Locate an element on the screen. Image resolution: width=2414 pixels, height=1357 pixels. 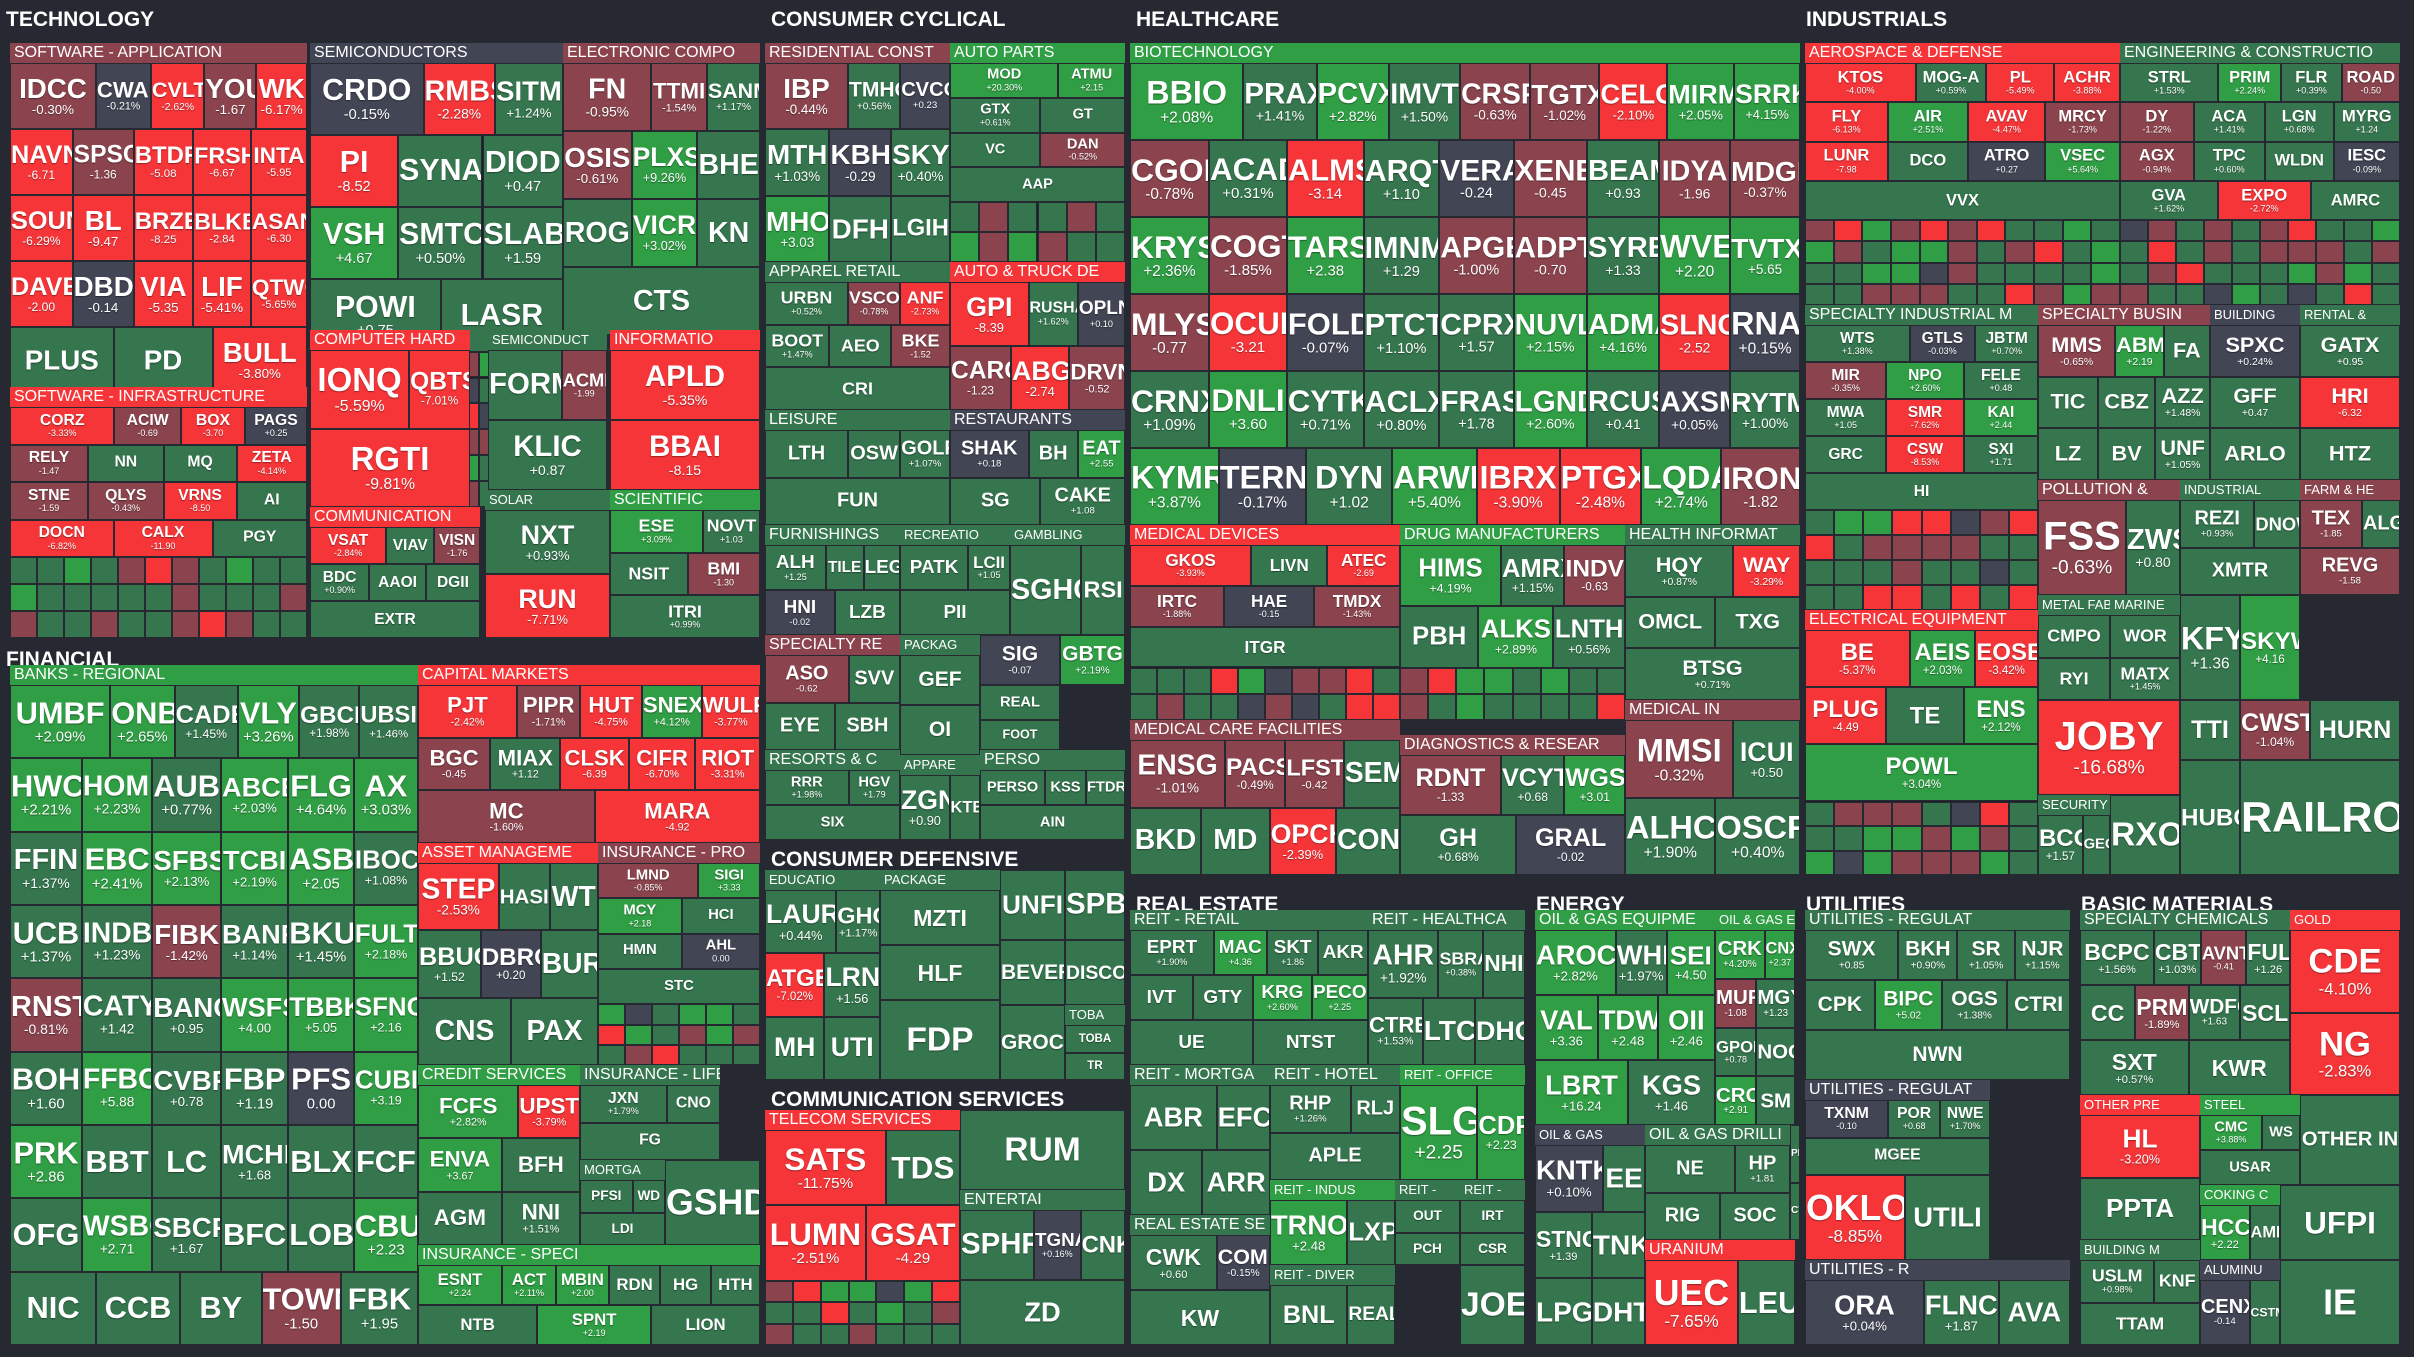
ticker-tile: IBP -0.44% is located at coordinates (806, 96).